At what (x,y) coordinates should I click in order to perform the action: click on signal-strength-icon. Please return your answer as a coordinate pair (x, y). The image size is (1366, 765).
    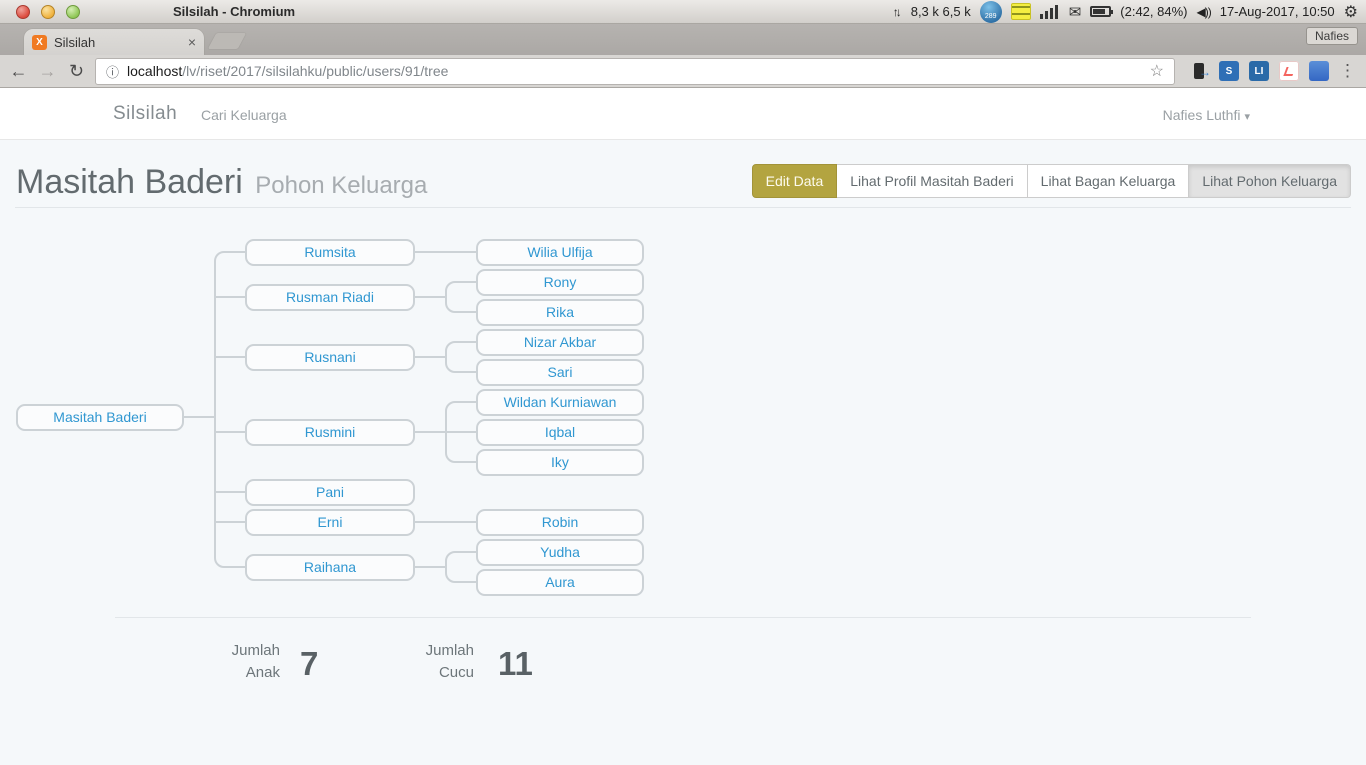
    Looking at the image, I should click on (1049, 11).